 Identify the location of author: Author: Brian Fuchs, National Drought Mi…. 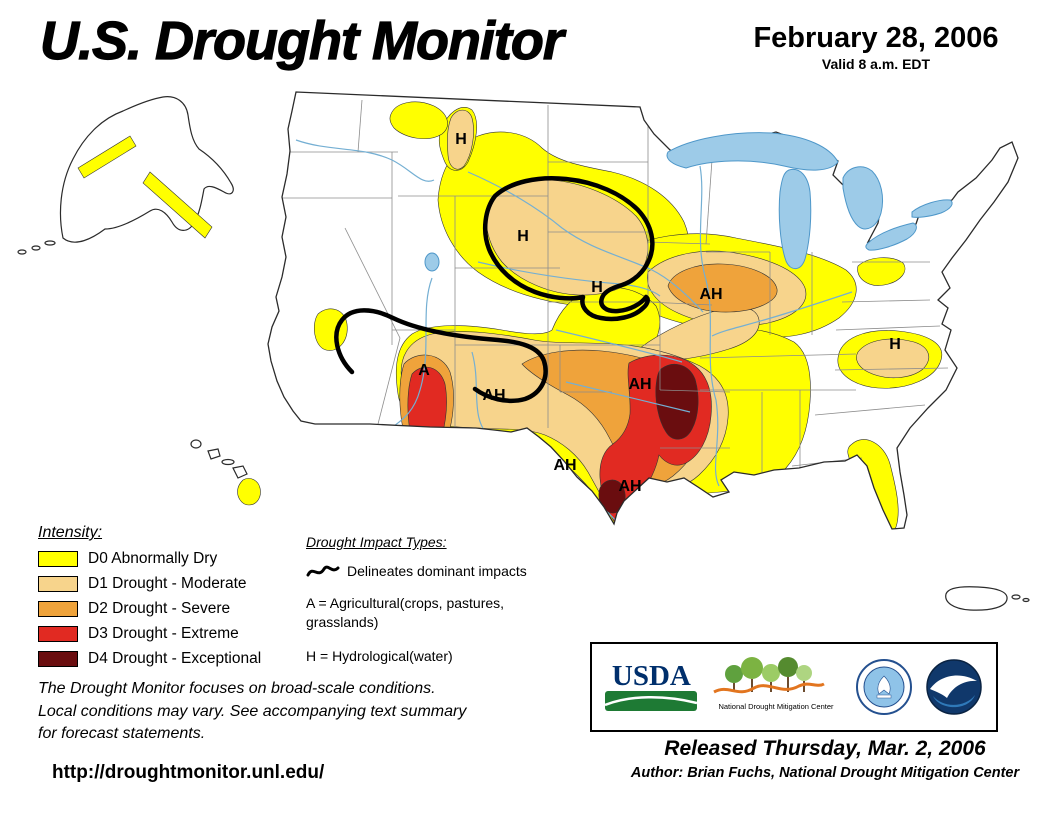
(825, 773).